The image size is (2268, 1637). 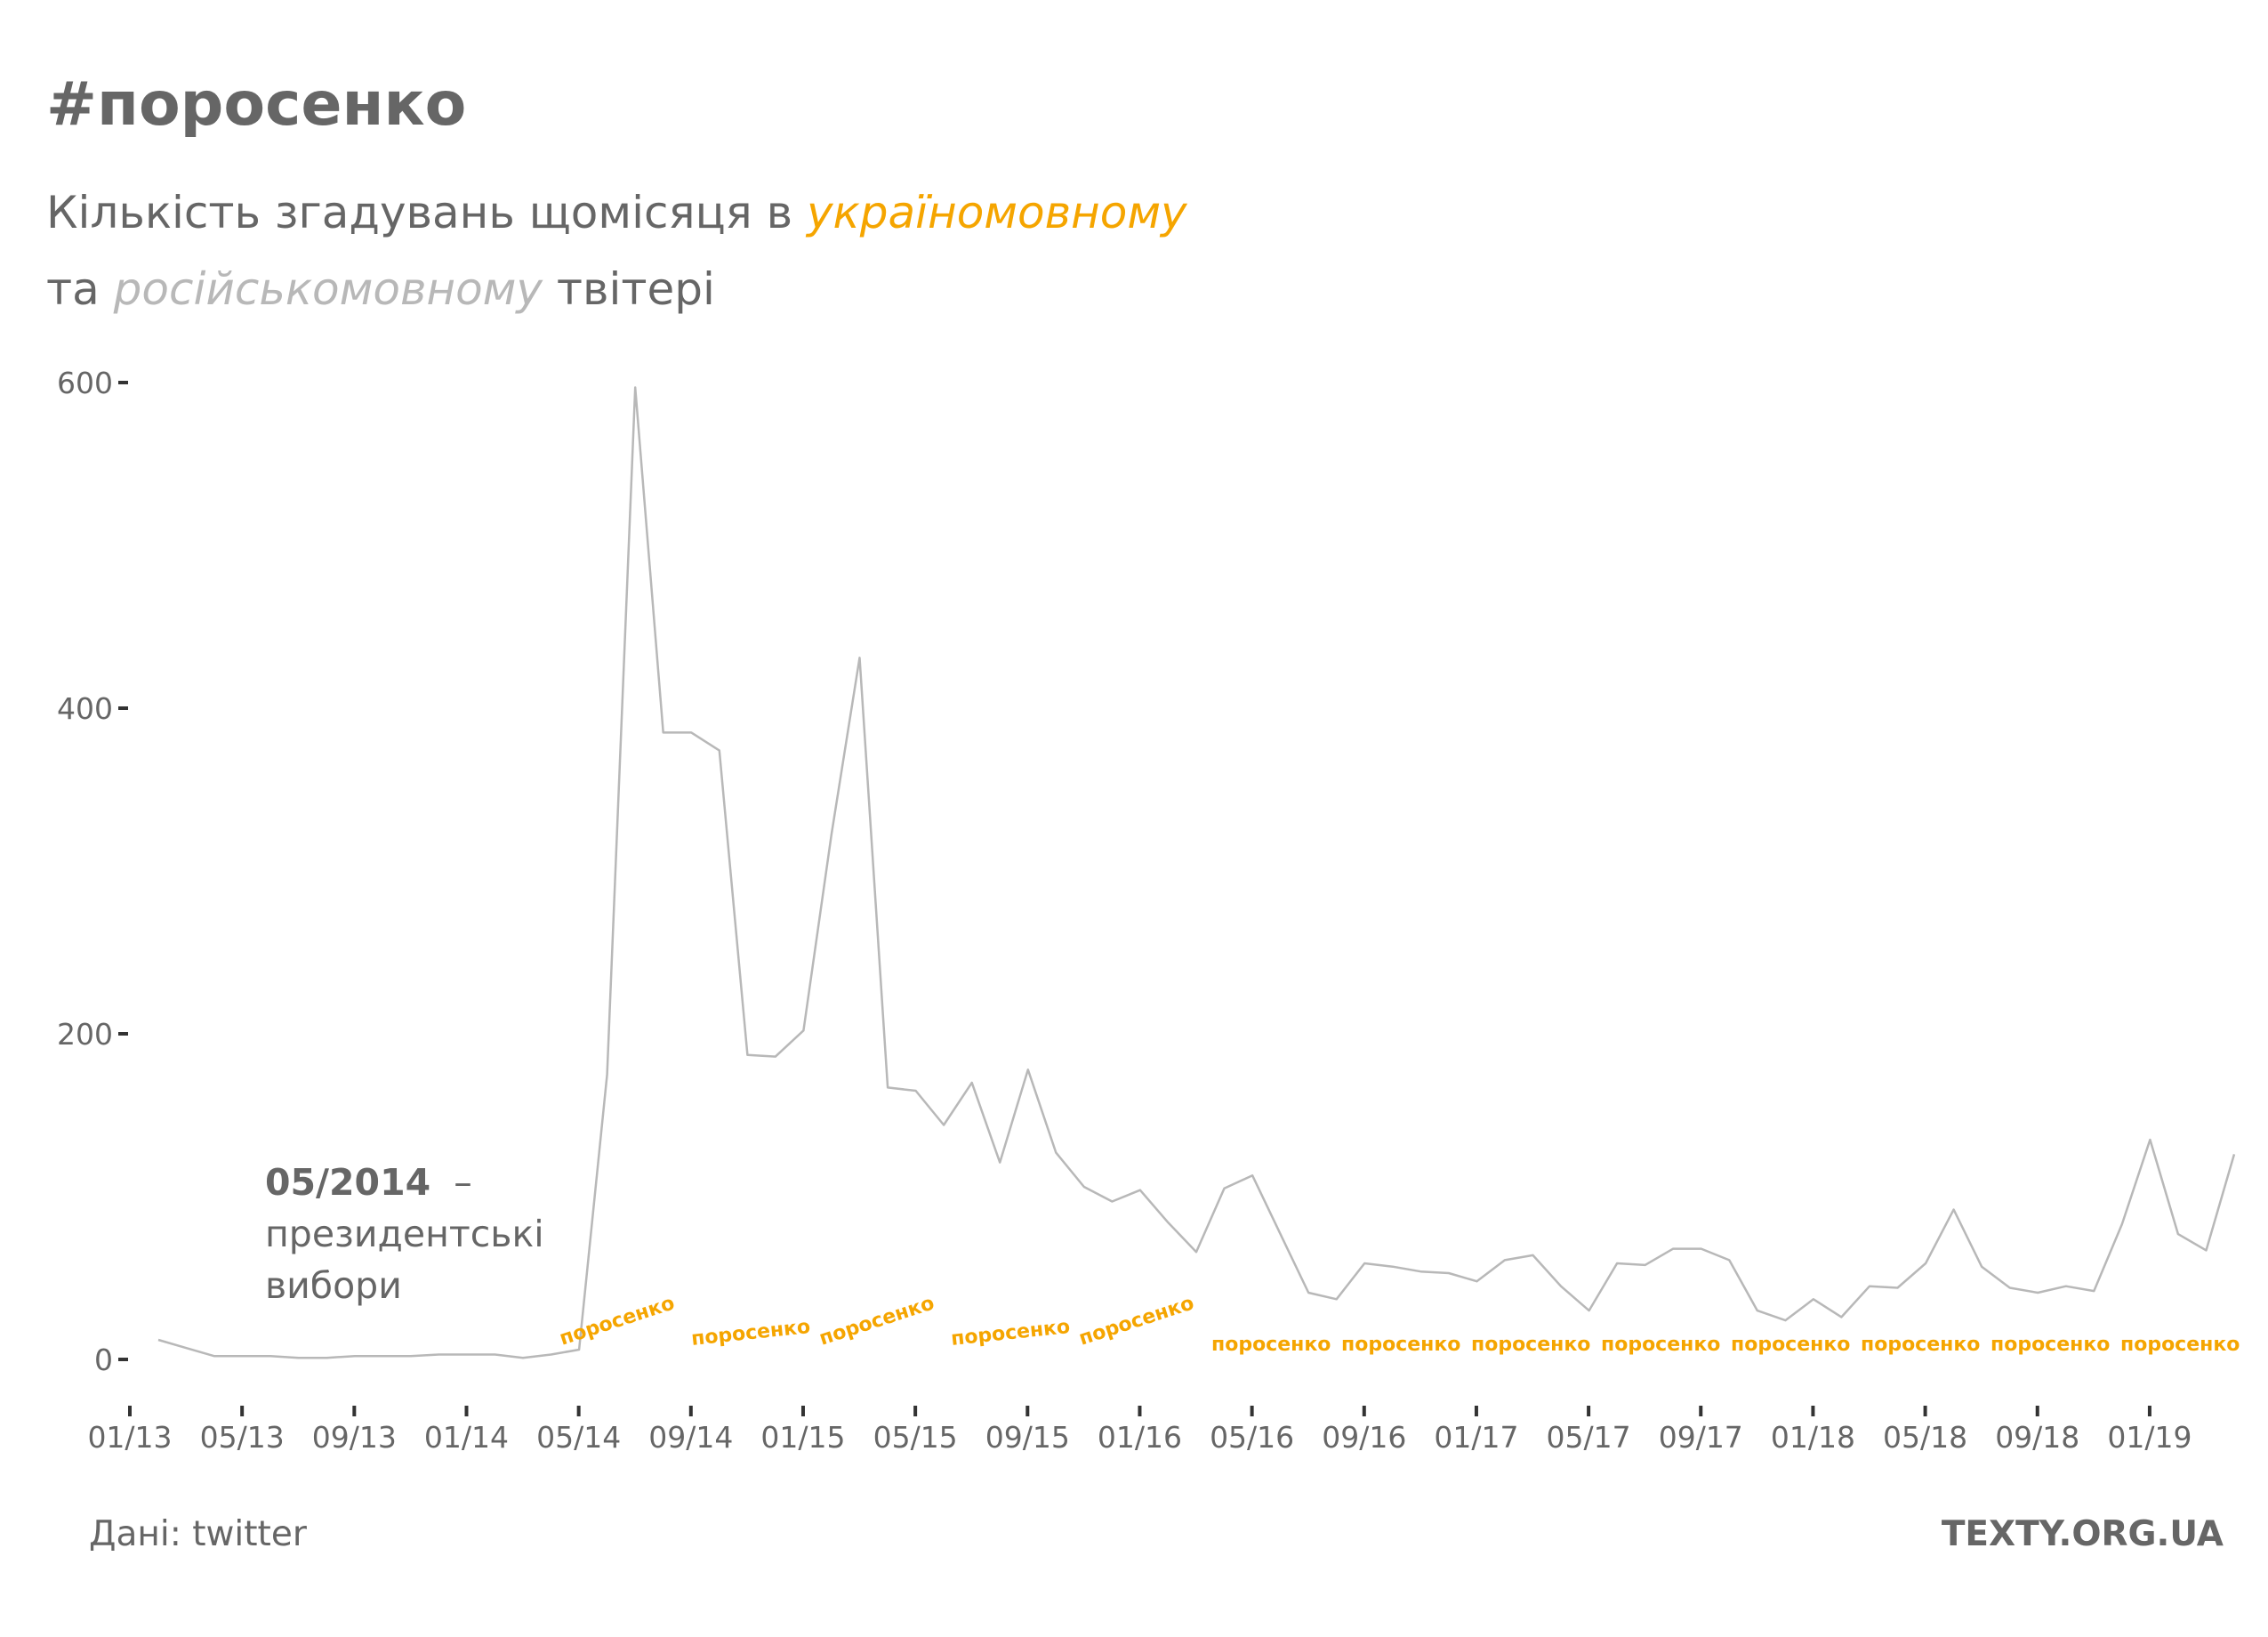 I want to click on x-tick-label: 05/13, so click(x=242, y=1437).